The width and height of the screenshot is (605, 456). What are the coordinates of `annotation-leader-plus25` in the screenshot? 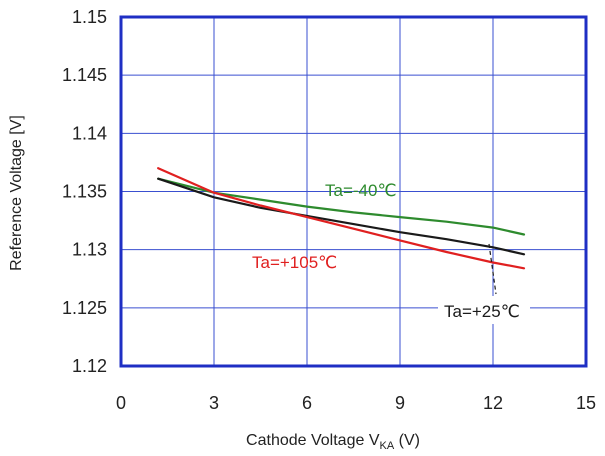 It's located at (492, 269).